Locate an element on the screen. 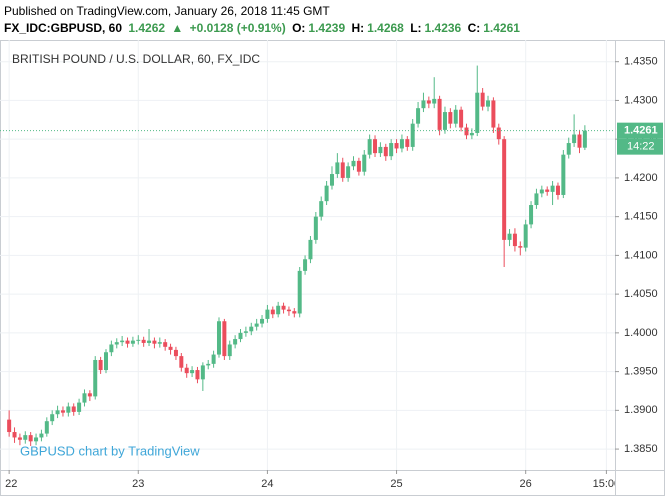  countdown: 14:22 is located at coordinates (641, 147).